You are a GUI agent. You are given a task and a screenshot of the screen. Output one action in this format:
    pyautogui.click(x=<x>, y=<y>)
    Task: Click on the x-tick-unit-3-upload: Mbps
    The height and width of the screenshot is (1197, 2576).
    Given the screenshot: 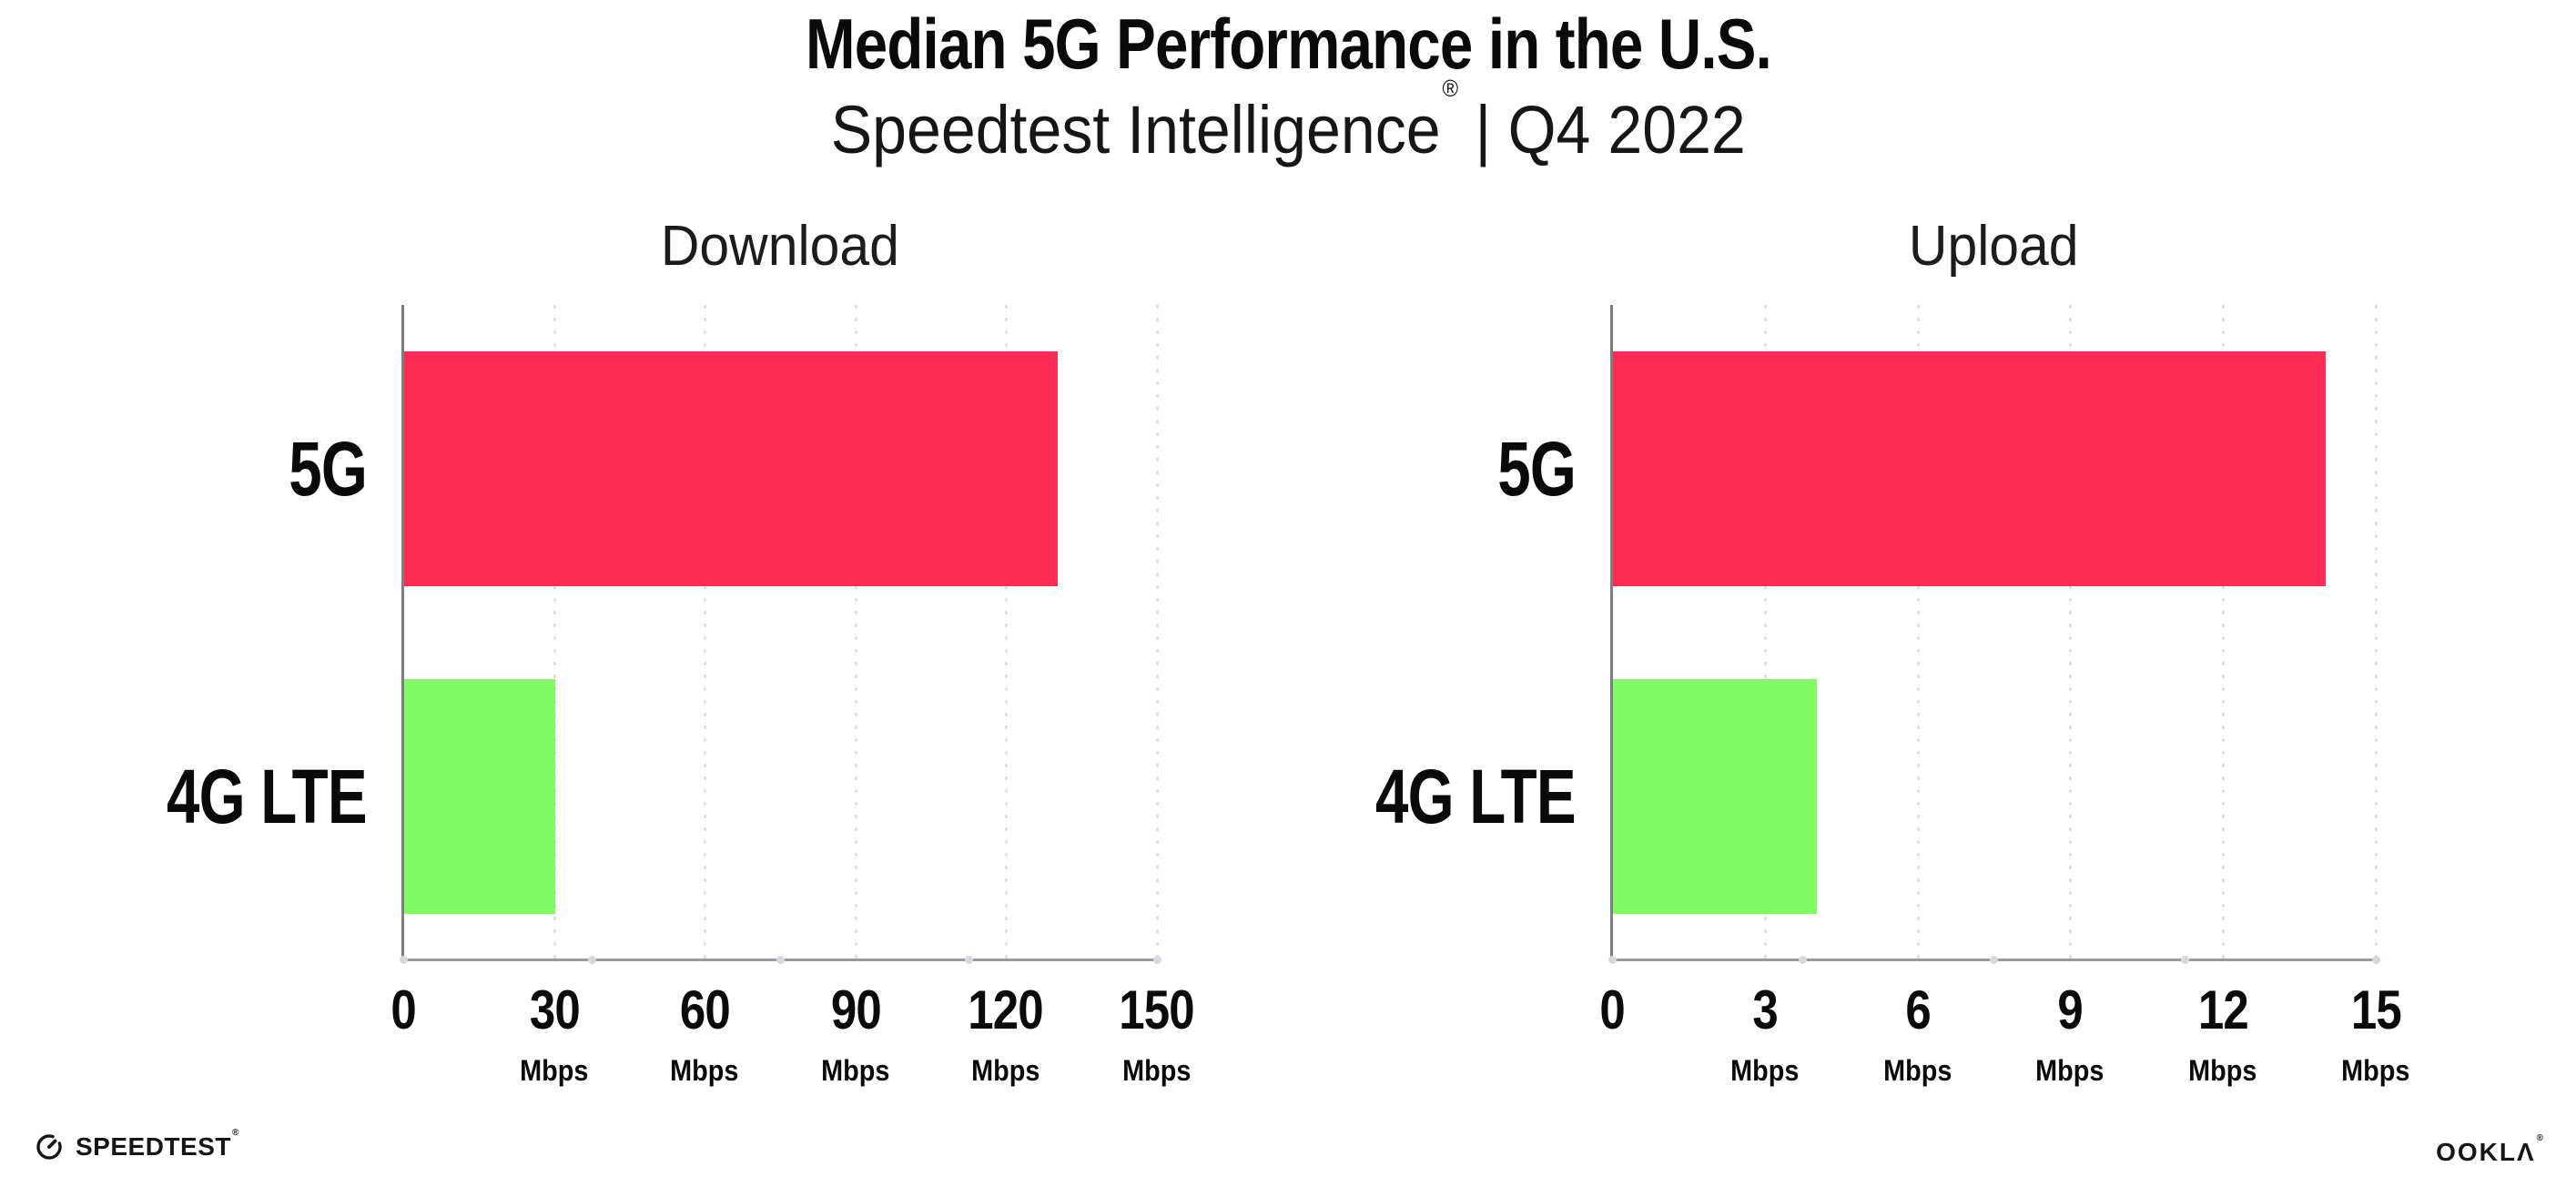 What is the action you would take?
    pyautogui.click(x=1765, y=1070)
    